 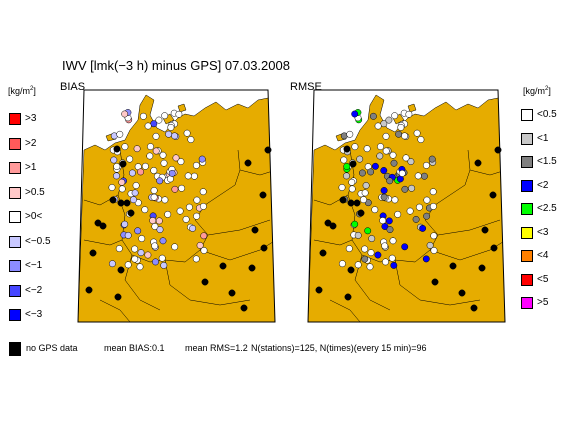 I want to click on rmse-unit-label: [kg/m2], so click(x=537, y=91).